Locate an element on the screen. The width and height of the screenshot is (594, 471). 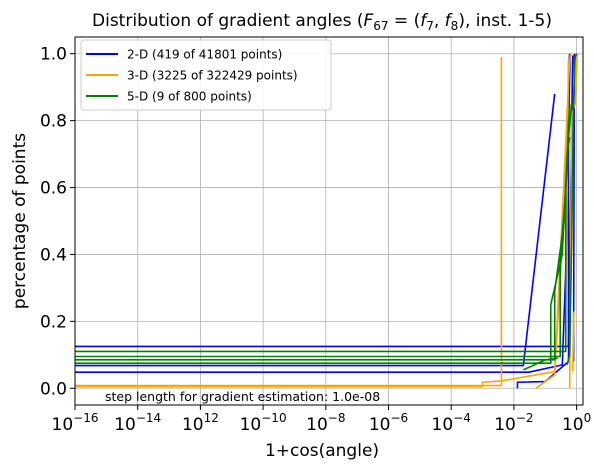
legend-entry-label: 2-D (419 of 41801 points) is located at coordinates (204, 55).